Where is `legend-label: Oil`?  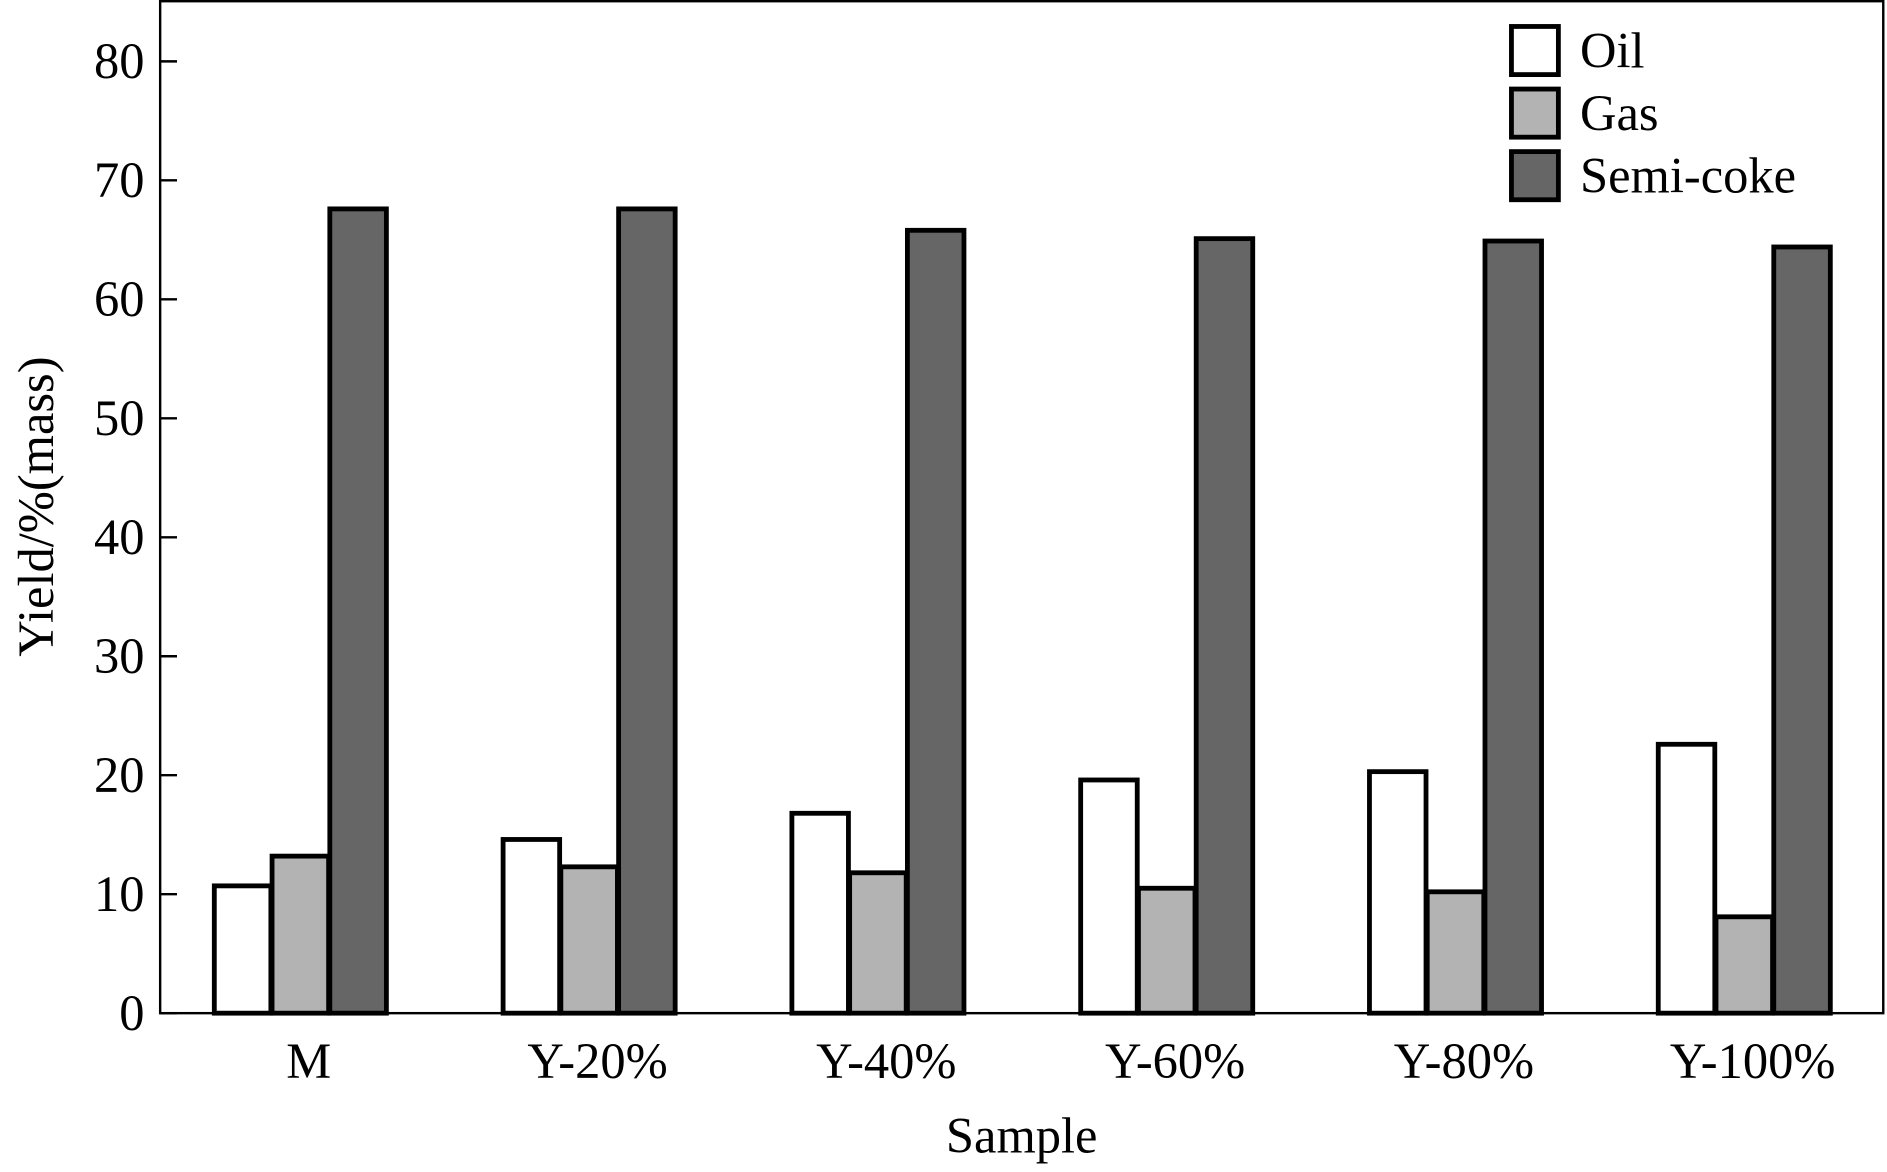 legend-label: Oil is located at coordinates (1612, 50).